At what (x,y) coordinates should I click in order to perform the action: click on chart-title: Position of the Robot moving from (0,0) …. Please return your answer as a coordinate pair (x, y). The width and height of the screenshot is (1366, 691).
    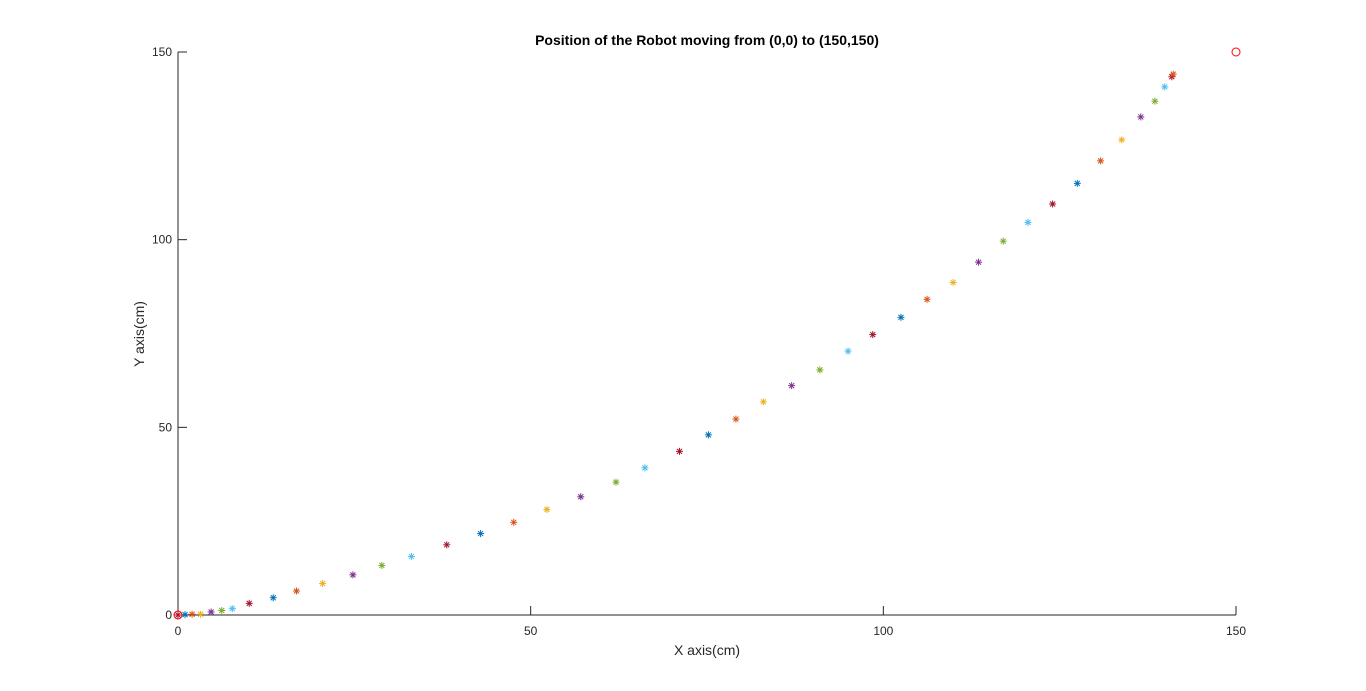
    Looking at the image, I should click on (707, 40).